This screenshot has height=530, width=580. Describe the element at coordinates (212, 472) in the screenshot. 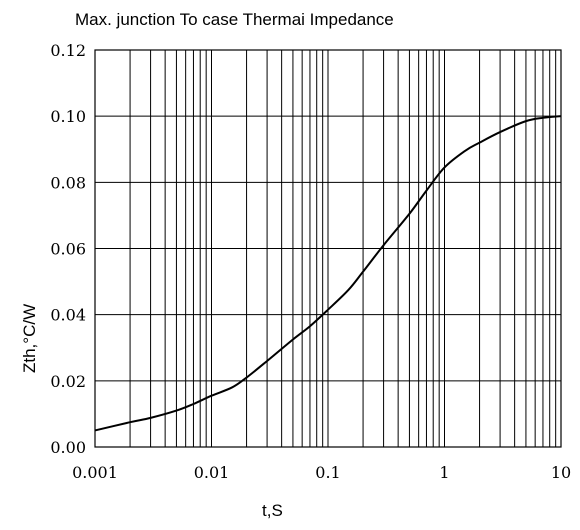

I see `x-tick-label: 0.01` at that location.